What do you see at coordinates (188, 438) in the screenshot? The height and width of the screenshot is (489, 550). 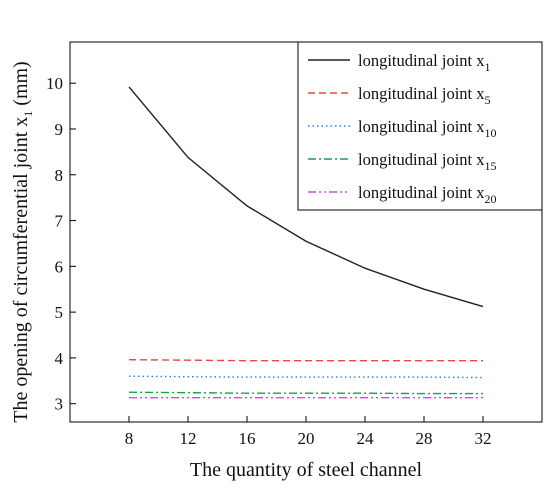 I see `x-tick-label: 12` at bounding box center [188, 438].